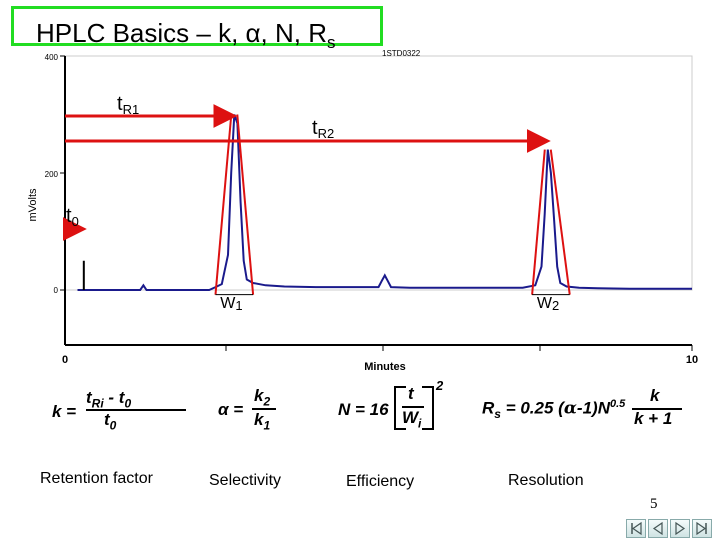  Describe the element at coordinates (223, 204) in the screenshot. I see `peak-1-tangent-left` at that location.